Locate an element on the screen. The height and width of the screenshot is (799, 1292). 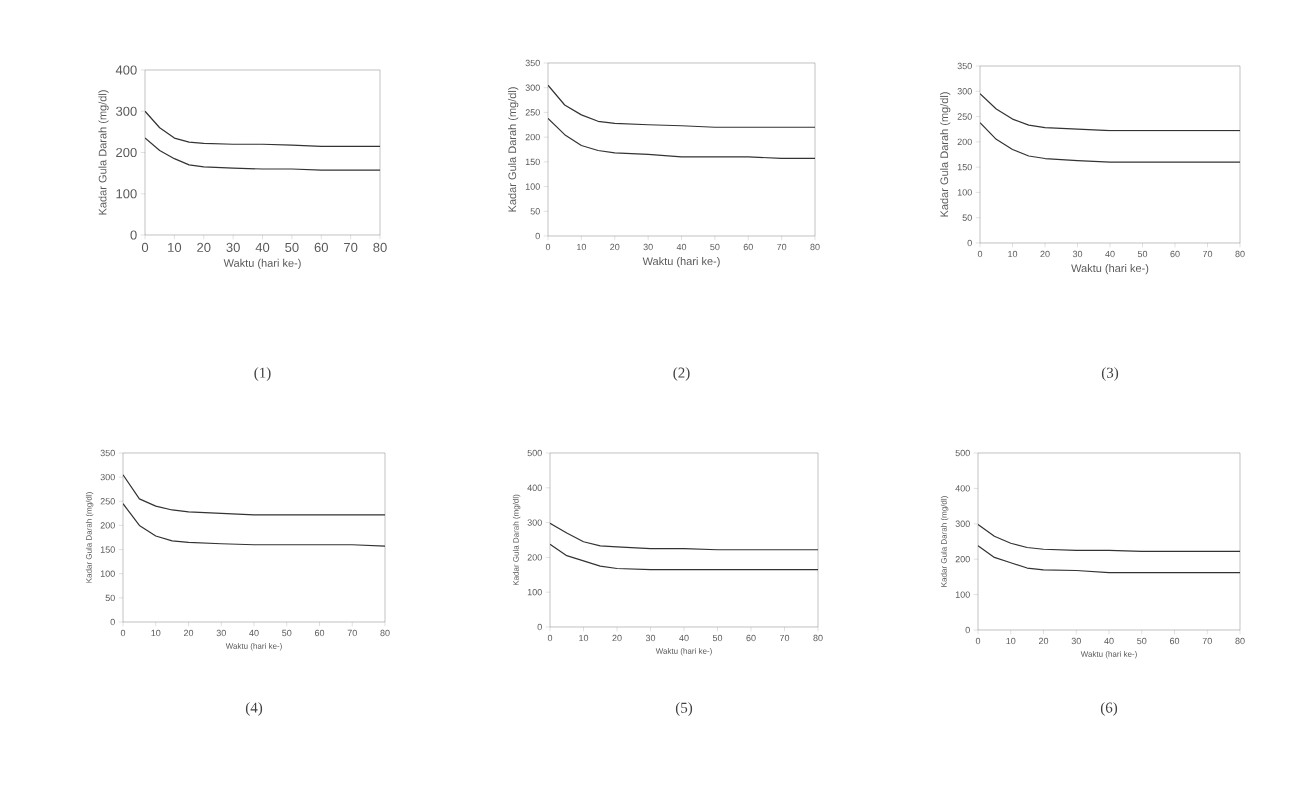
text: (5) is located at coordinates (684, 709).